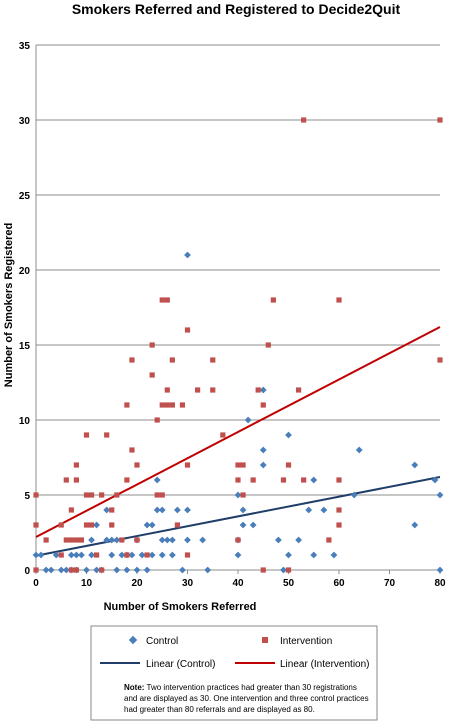 The width and height of the screenshot is (473, 722). What do you see at coordinates (440, 583) in the screenshot?
I see `x-tick-label: 80` at bounding box center [440, 583].